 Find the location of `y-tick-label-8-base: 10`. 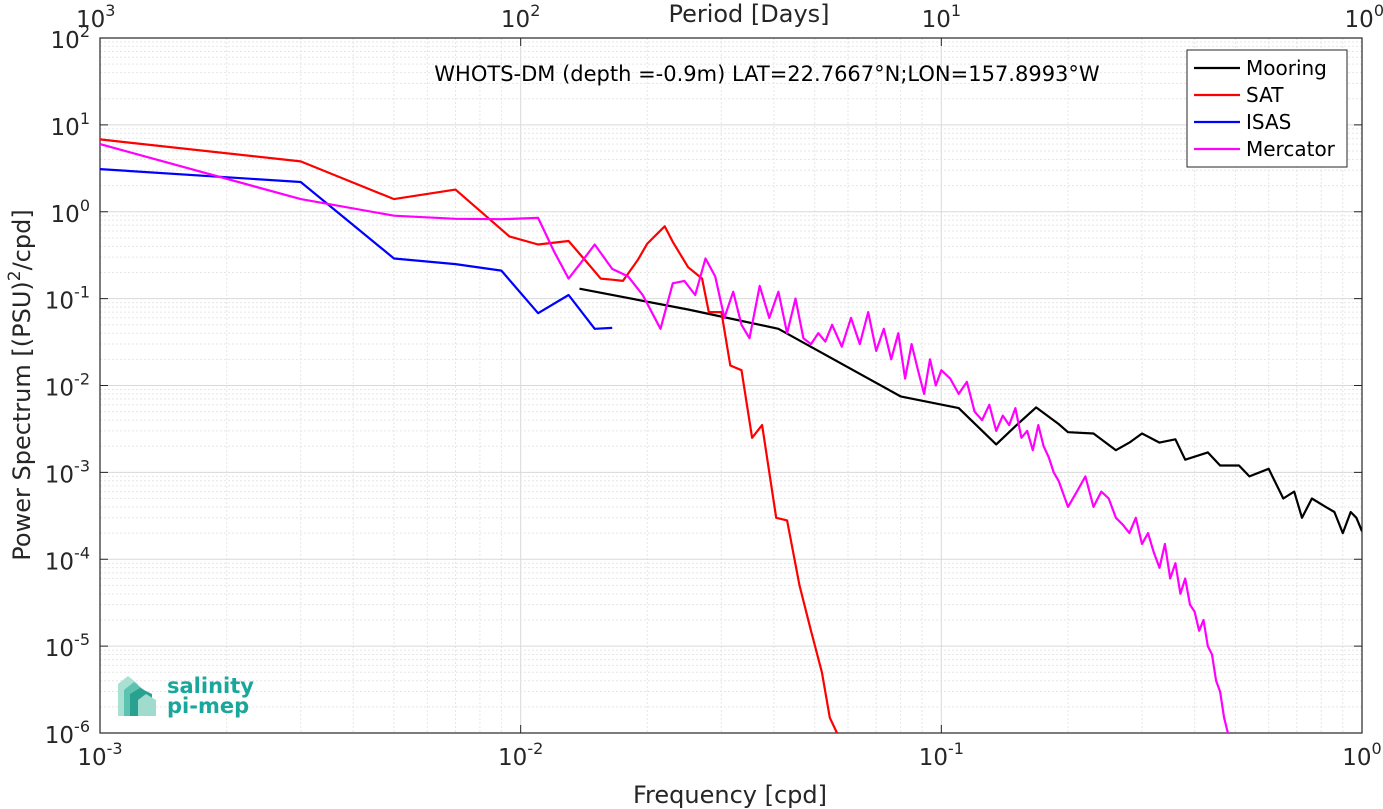

y-tick-label-8-base: 10 is located at coordinates (59, 736).